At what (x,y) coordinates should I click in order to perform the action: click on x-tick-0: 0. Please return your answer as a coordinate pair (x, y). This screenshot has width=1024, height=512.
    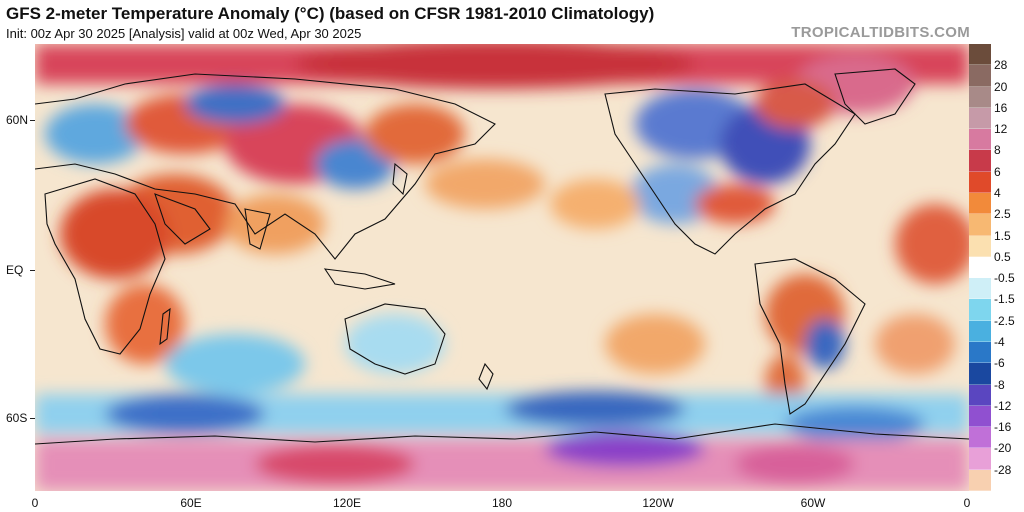
    Looking at the image, I should click on (35, 503).